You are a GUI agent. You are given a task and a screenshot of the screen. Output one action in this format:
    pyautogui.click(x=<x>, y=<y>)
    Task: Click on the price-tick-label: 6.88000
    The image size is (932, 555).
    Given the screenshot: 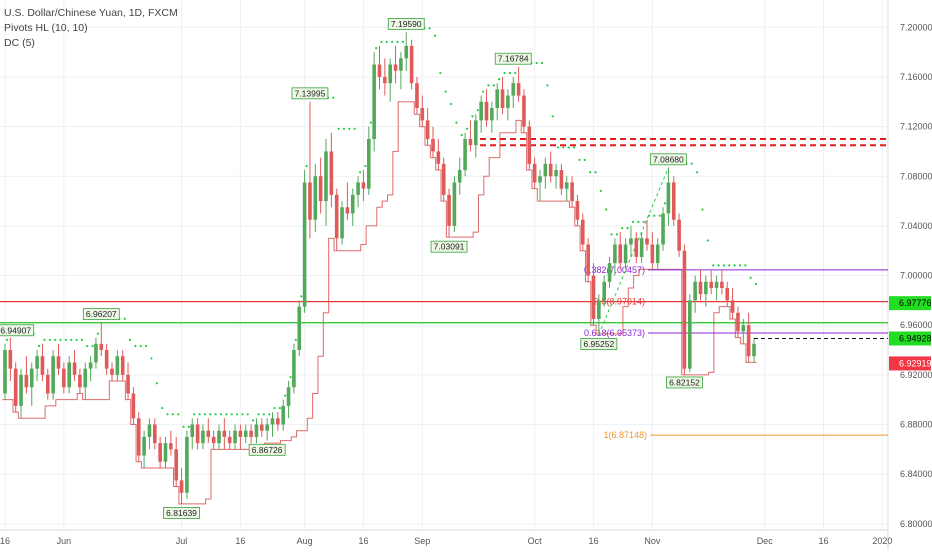 What is the action you would take?
    pyautogui.click(x=916, y=424)
    